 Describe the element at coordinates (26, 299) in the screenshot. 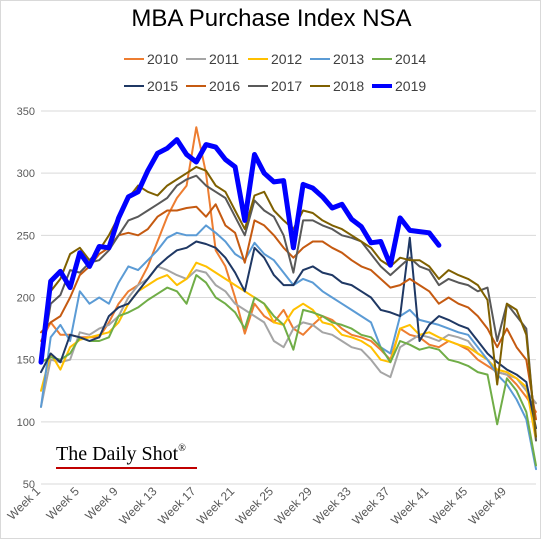

I see `y-tick-label: 200` at that location.